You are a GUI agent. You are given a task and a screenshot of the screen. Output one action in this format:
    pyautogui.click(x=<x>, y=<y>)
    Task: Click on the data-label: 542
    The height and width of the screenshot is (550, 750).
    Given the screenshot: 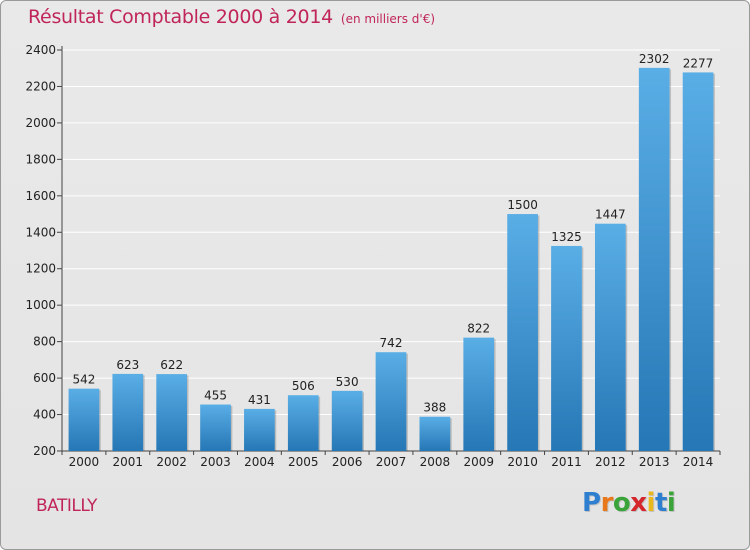 What is the action you would take?
    pyautogui.click(x=83, y=380)
    